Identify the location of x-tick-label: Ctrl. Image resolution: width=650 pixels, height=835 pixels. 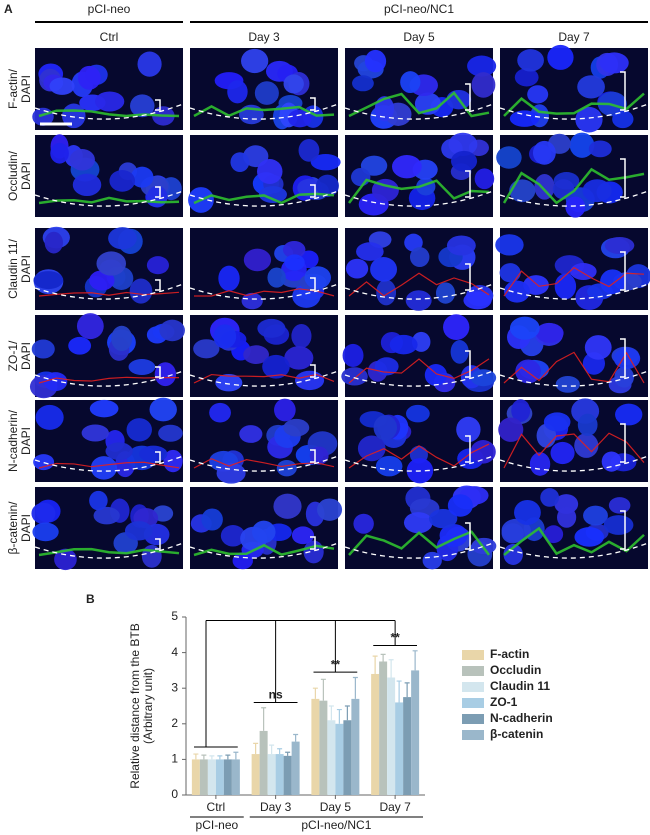
(216, 807).